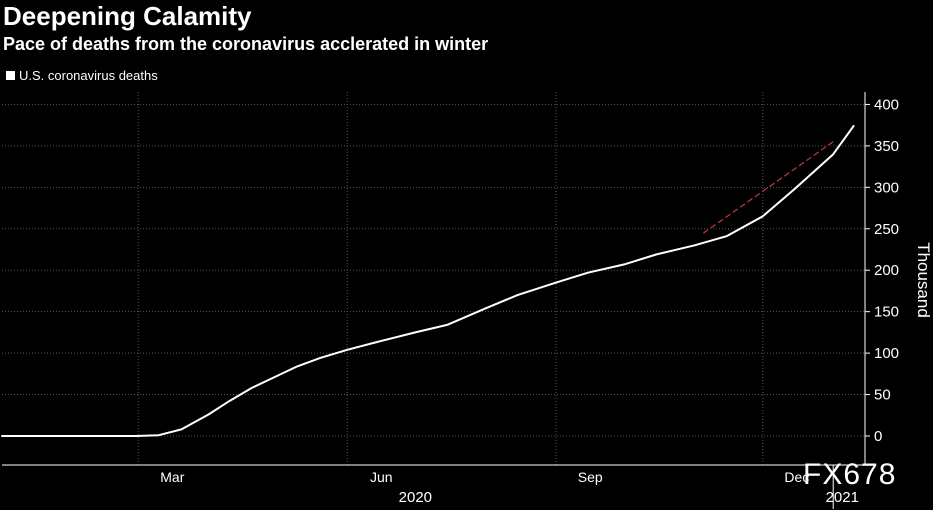 The height and width of the screenshot is (510, 933). What do you see at coordinates (88, 75) in the screenshot?
I see `legend-label: U.S. coronavirus deaths` at bounding box center [88, 75].